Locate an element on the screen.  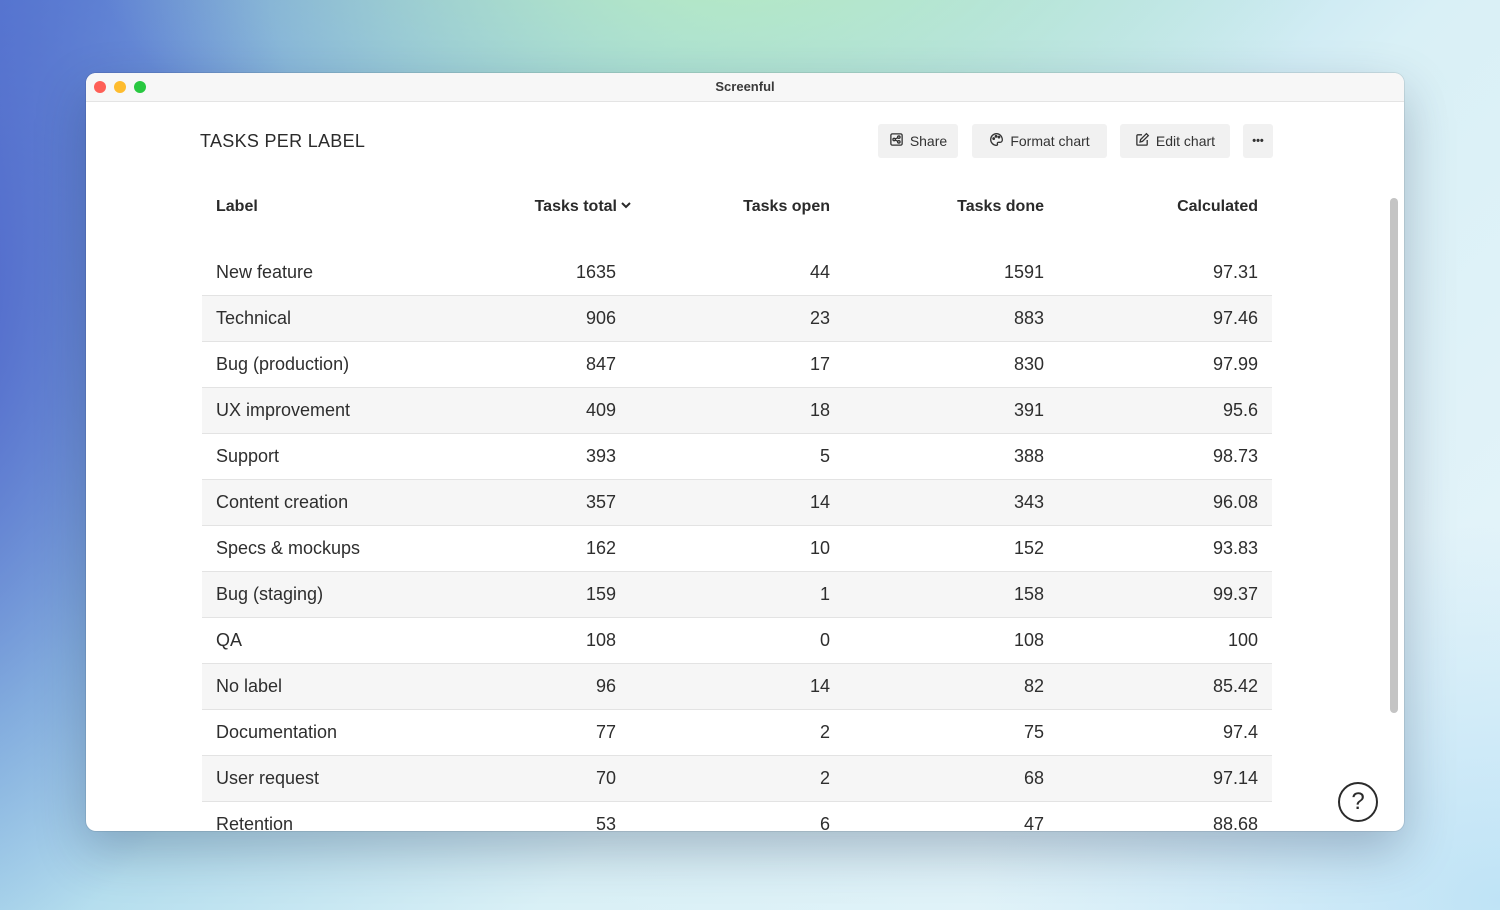
table-row: QA 108 0 108 100 is located at coordinates (737, 641).